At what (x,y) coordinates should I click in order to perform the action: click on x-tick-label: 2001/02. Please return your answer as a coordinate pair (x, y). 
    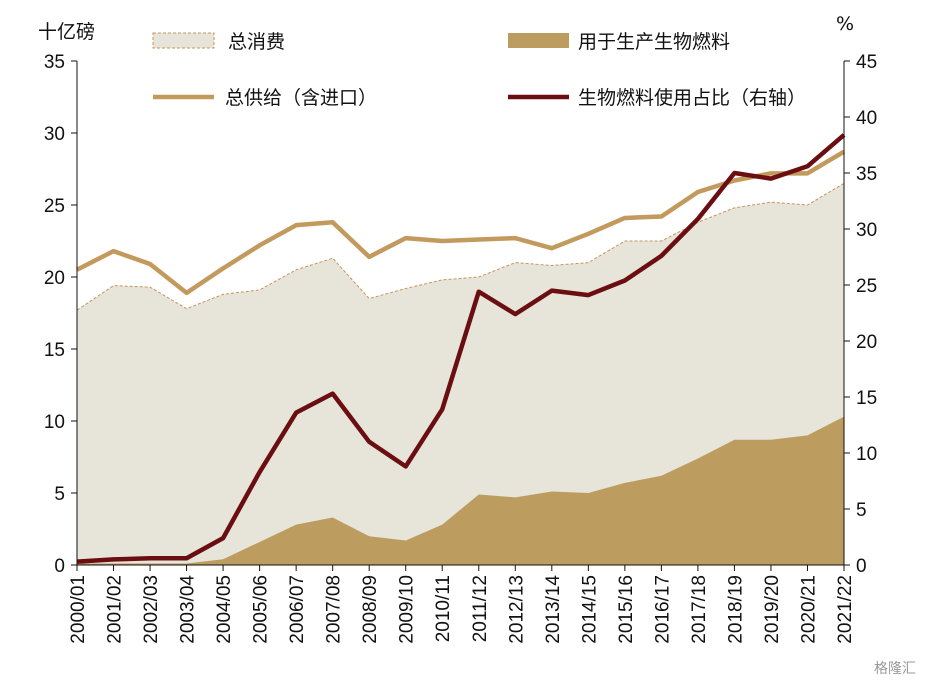
    Looking at the image, I should click on (115, 609).